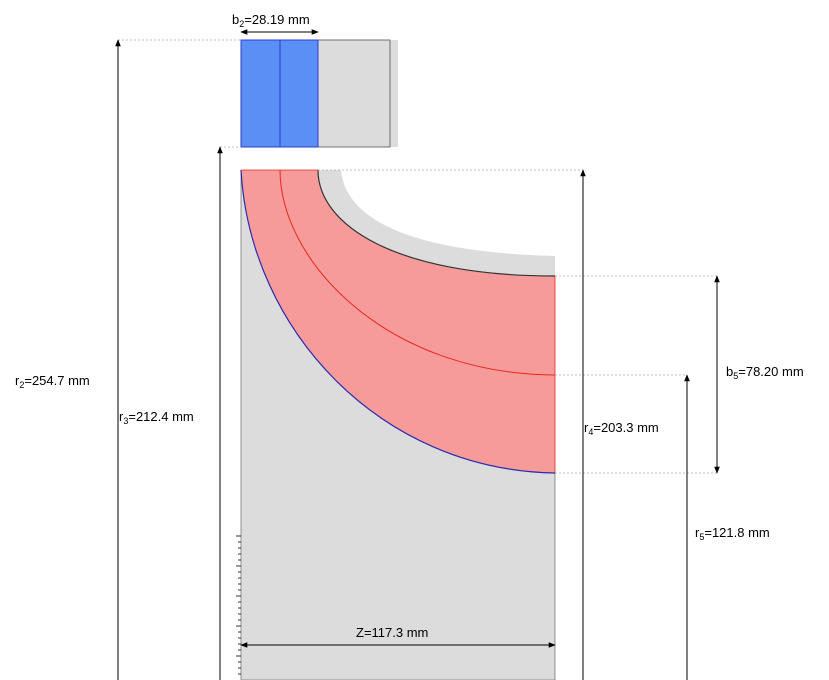 The width and height of the screenshot is (829, 680). I want to click on axis-ticks, so click(238, 605).